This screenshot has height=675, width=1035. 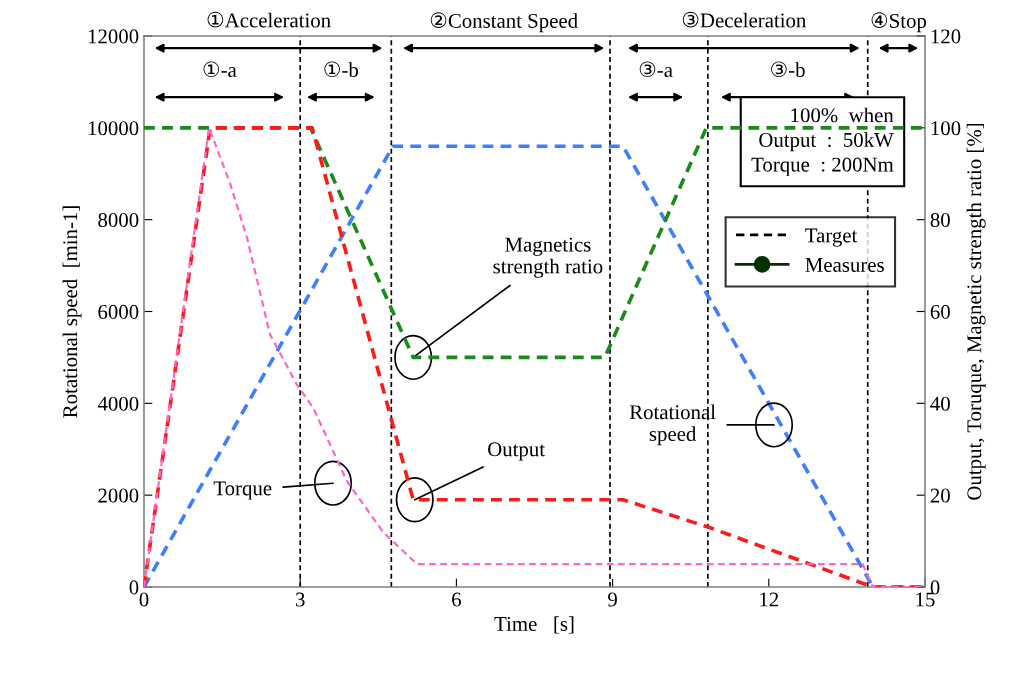 I want to click on x-axis-title: Time [s], so click(x=534, y=625).